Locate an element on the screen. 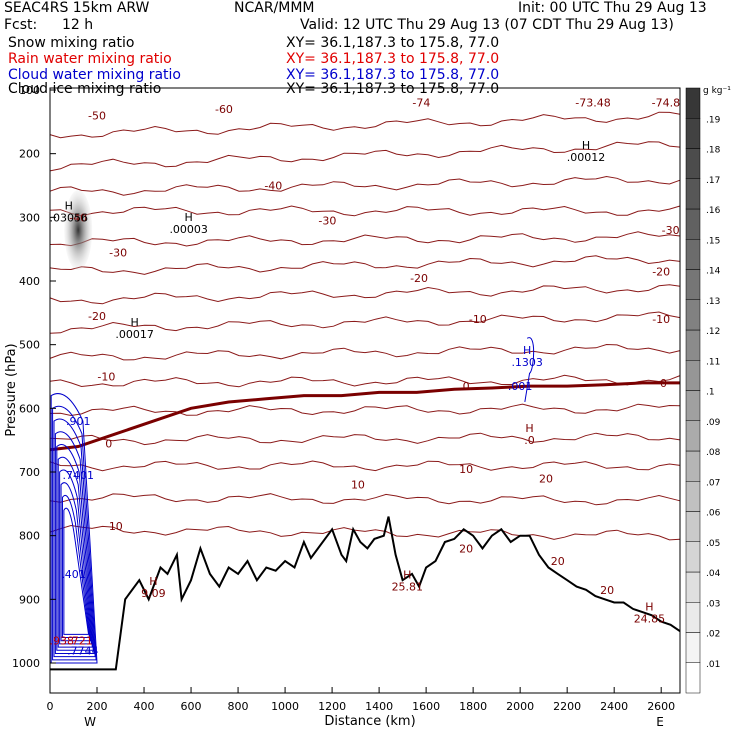  y-tick-label: 300 is located at coordinates (29, 217).